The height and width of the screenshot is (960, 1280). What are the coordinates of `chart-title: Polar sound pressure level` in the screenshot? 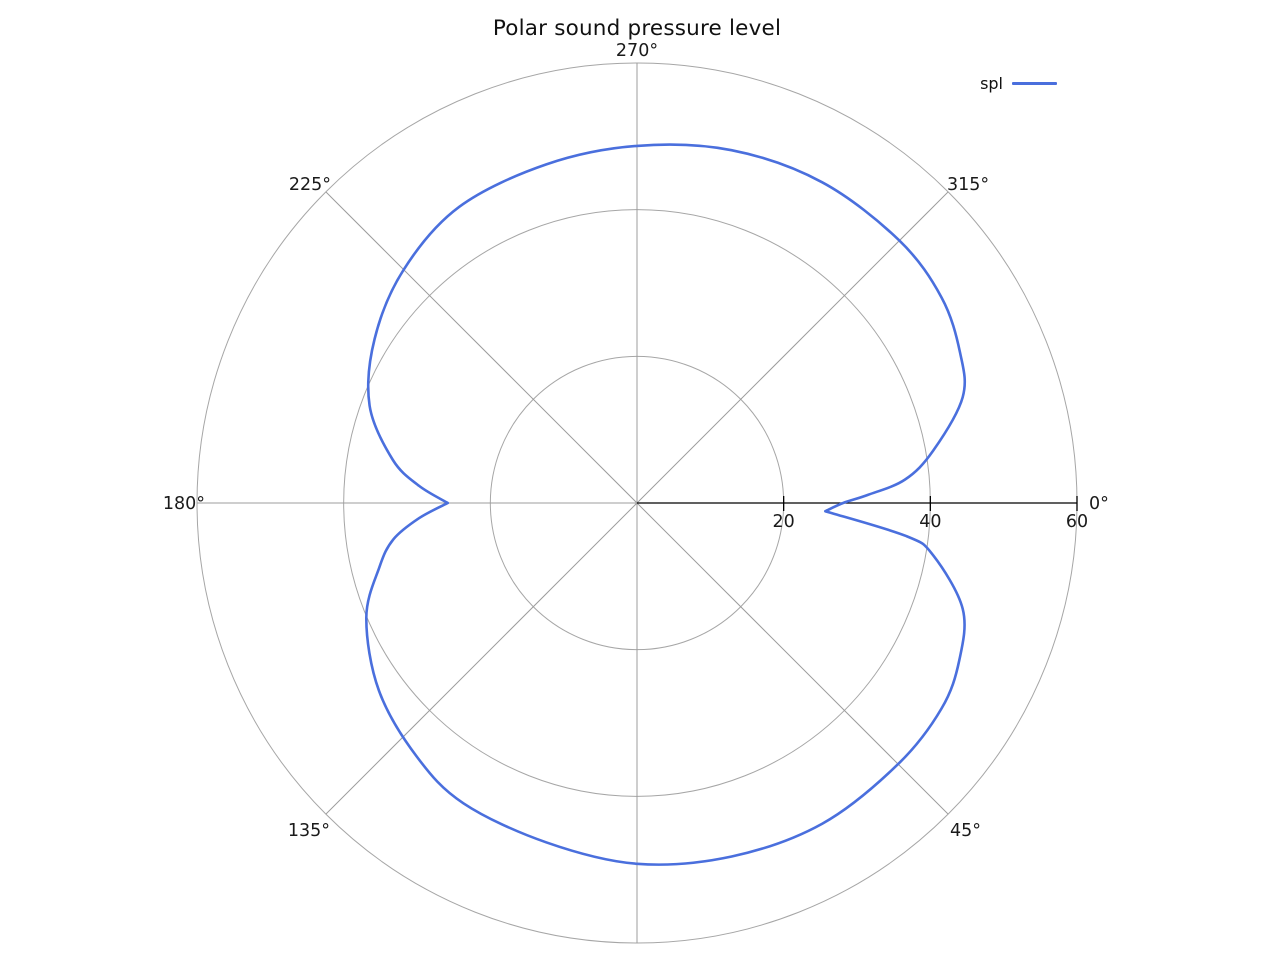 It's located at (637, 28).